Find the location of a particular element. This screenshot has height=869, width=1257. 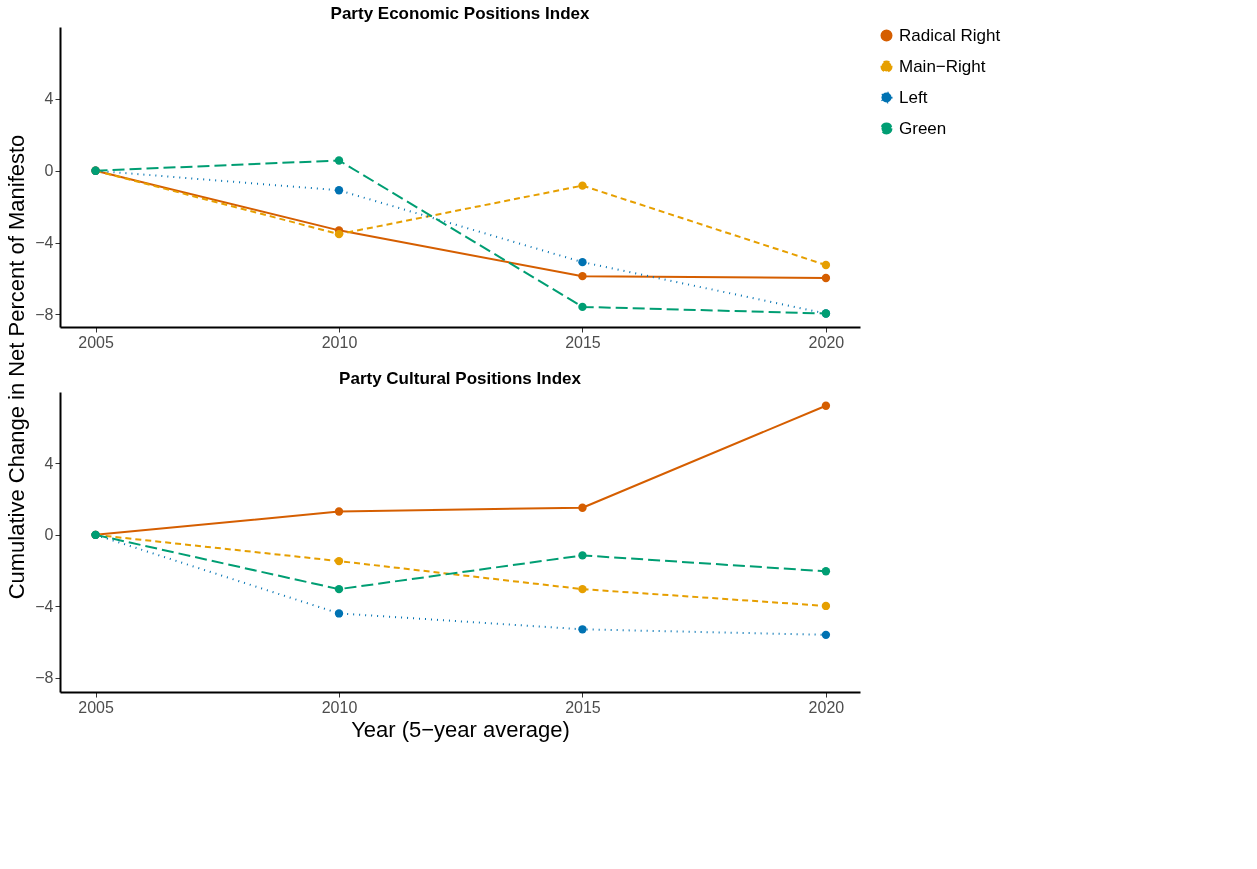

legend-label: Radical Right is located at coordinates (950, 35).